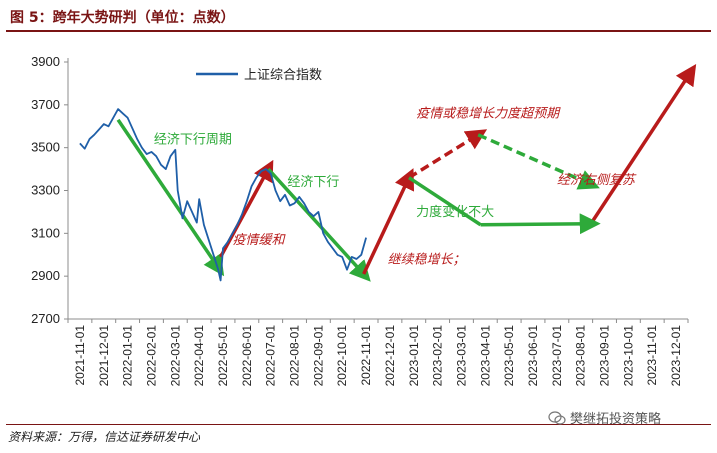 This screenshot has height=453, width=717. What do you see at coordinates (128, 356) in the screenshot?
I see `x-tick-label: 2022-01-01` at bounding box center [128, 356].